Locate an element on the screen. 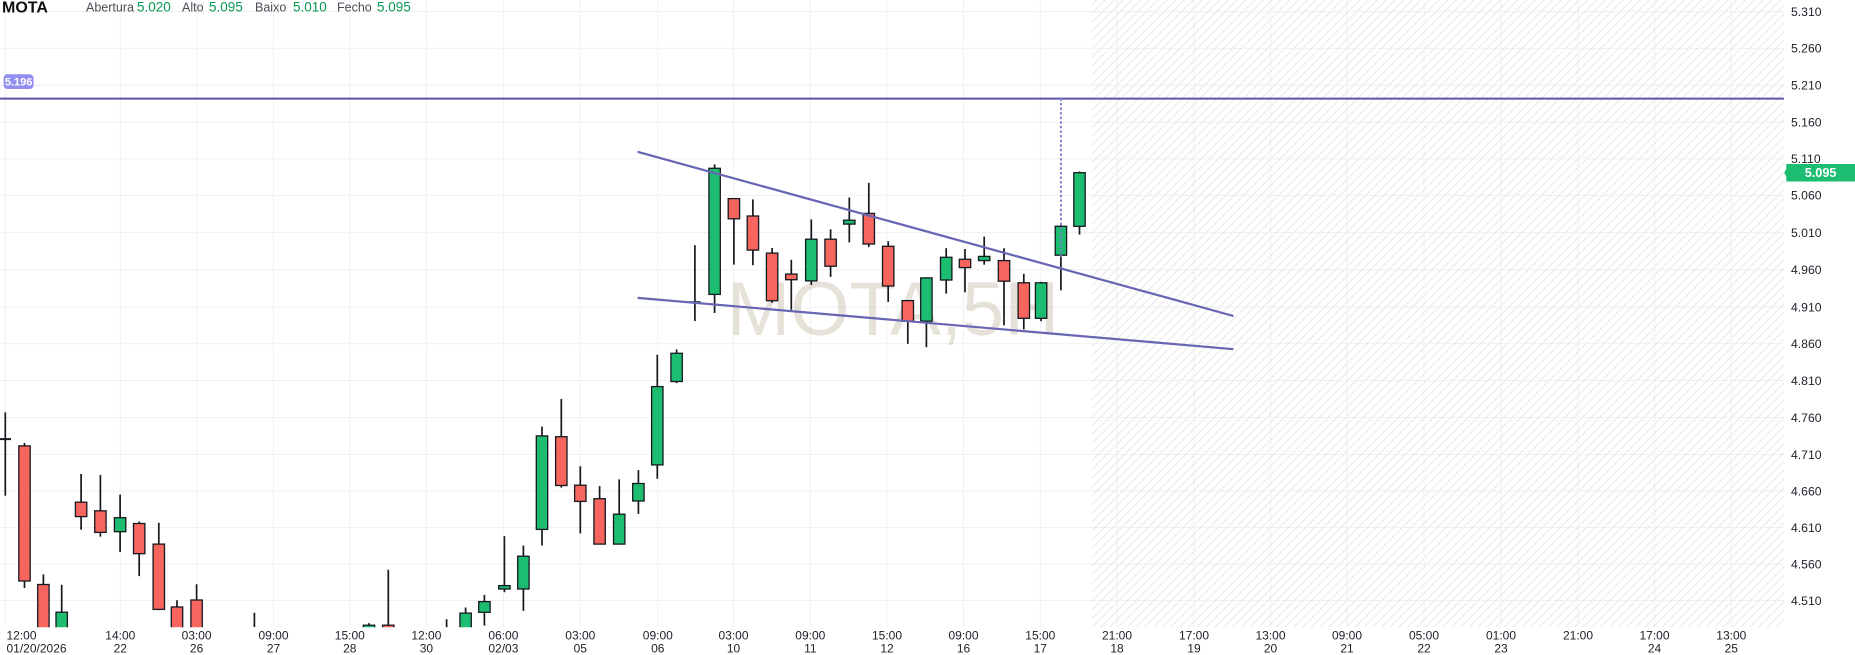 Image resolution: width=1855 pixels, height=655 pixels. svg-text: 26 is located at coordinates (197, 648).